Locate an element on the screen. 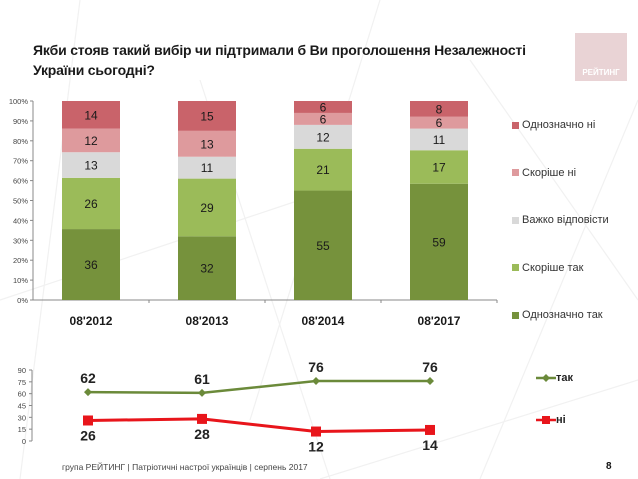 This screenshot has height=479, width=638. y-tick-label: 90% is located at coordinates (20, 121).